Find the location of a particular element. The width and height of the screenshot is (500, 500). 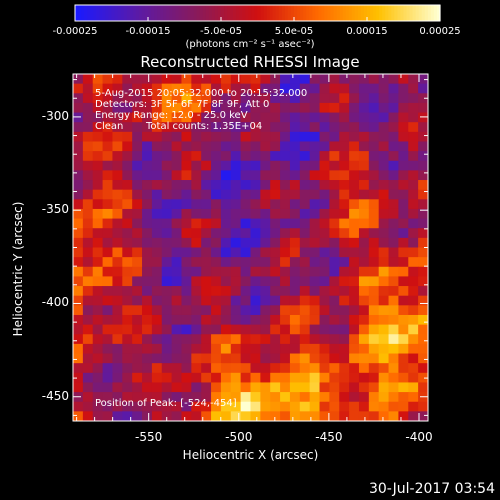

colorbar is located at coordinates (257, 13).